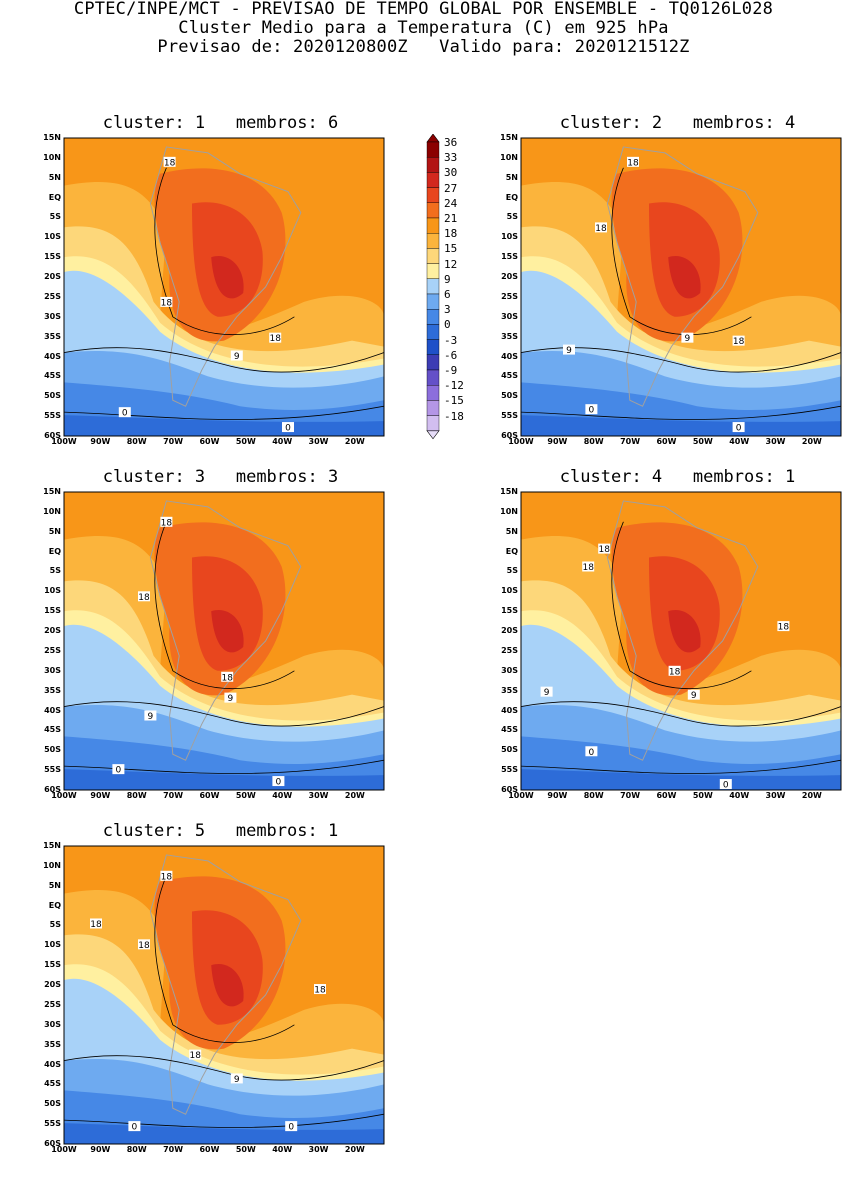  I want to click on lat-tick-label: 50S, so click(52, 1104).